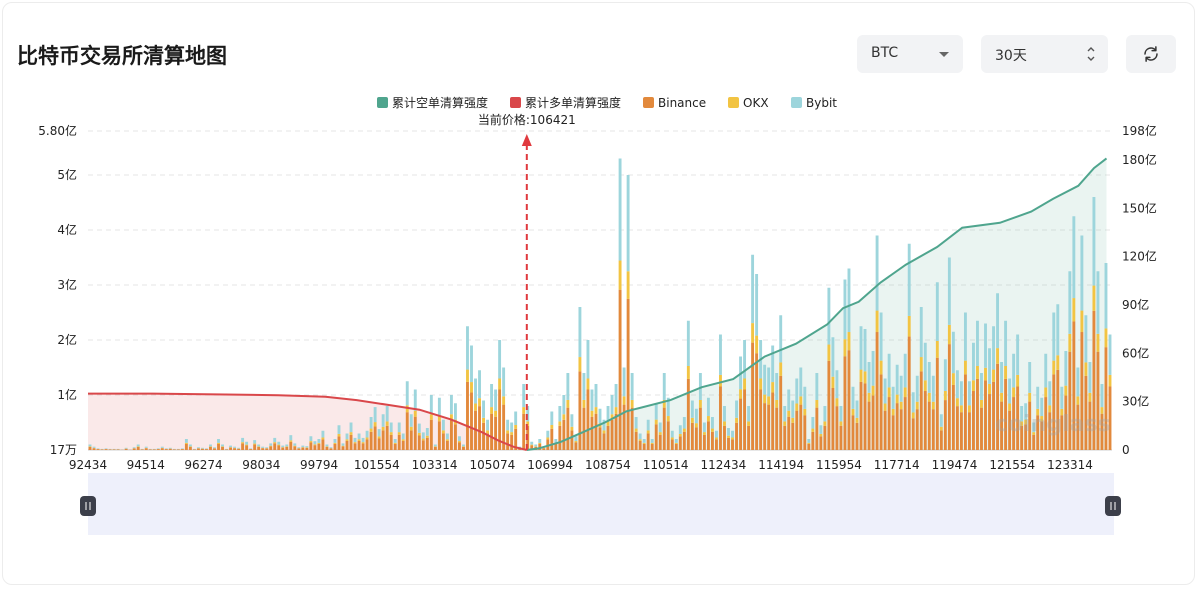 Image resolution: width=1199 pixels, height=591 pixels. What do you see at coordinates (1151, 54) in the screenshot?
I see `refresh-button` at bounding box center [1151, 54].